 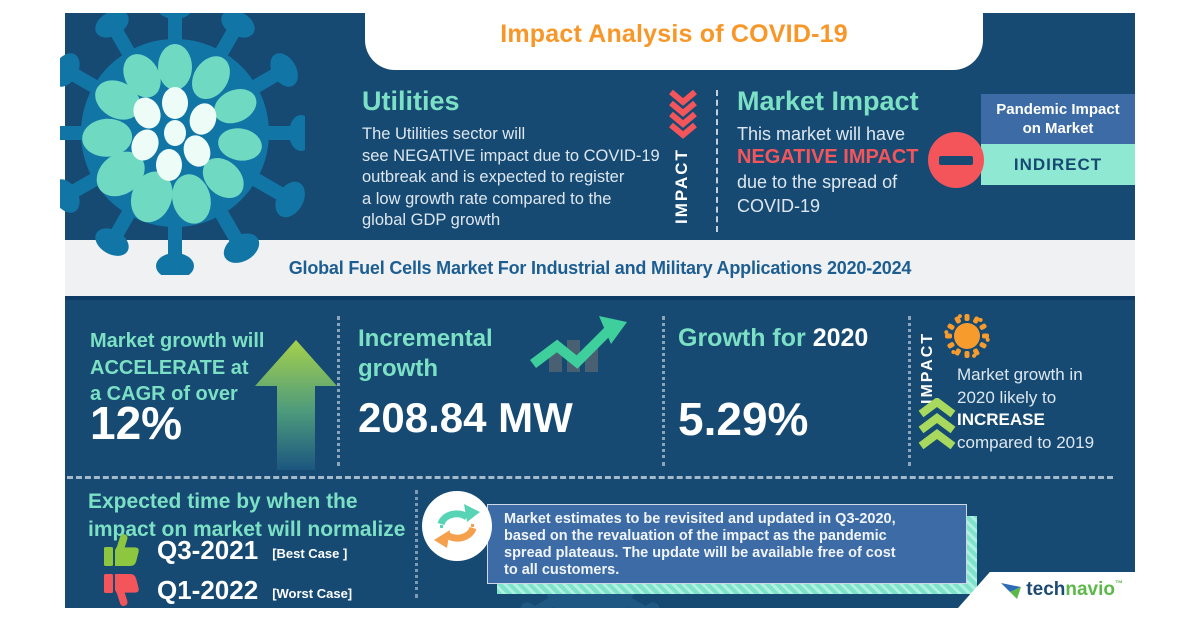 I want to click on utilities-line: The Utilities sector will, so click(x=444, y=134).